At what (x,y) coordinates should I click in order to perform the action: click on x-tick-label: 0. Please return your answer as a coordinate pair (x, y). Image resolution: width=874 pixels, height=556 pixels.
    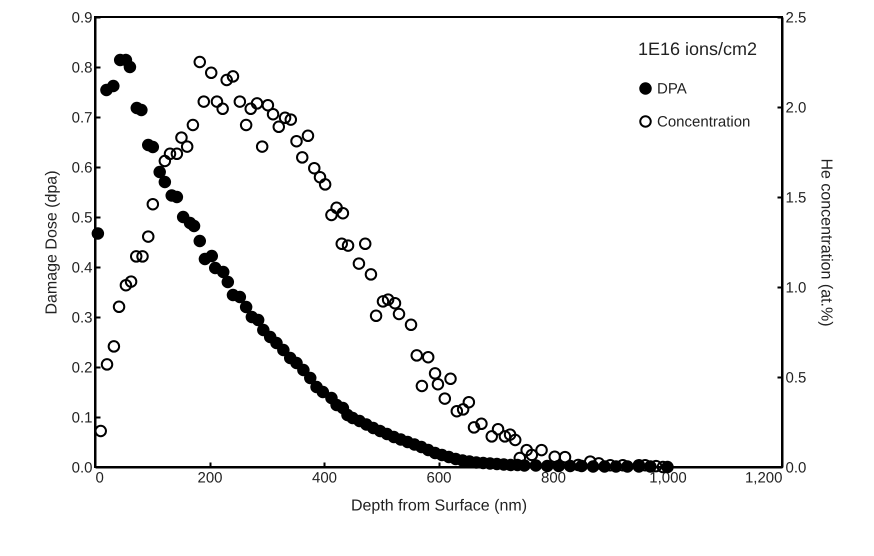
    Looking at the image, I should click on (100, 478).